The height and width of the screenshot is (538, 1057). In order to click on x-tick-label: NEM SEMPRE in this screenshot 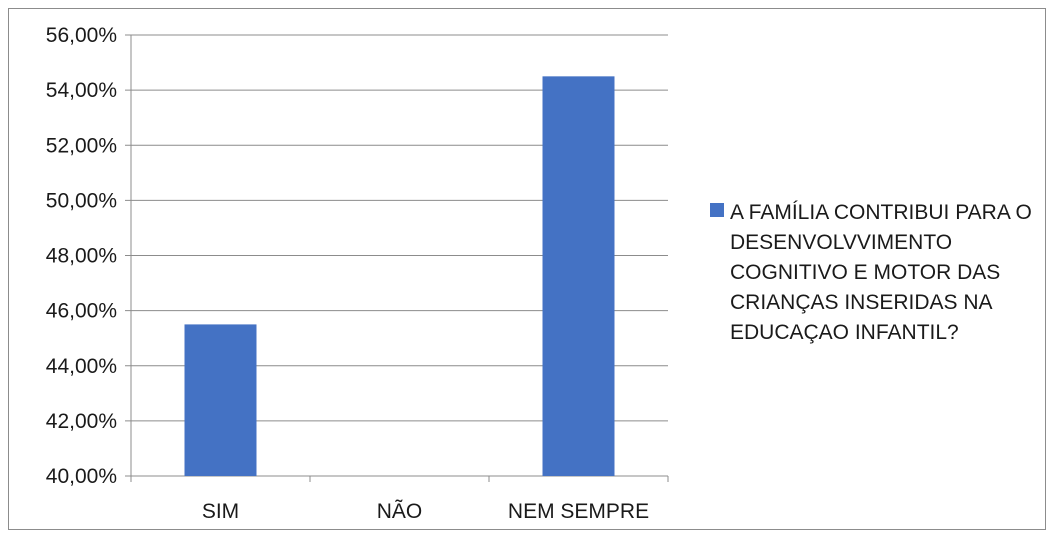, I will do `click(578, 511)`.